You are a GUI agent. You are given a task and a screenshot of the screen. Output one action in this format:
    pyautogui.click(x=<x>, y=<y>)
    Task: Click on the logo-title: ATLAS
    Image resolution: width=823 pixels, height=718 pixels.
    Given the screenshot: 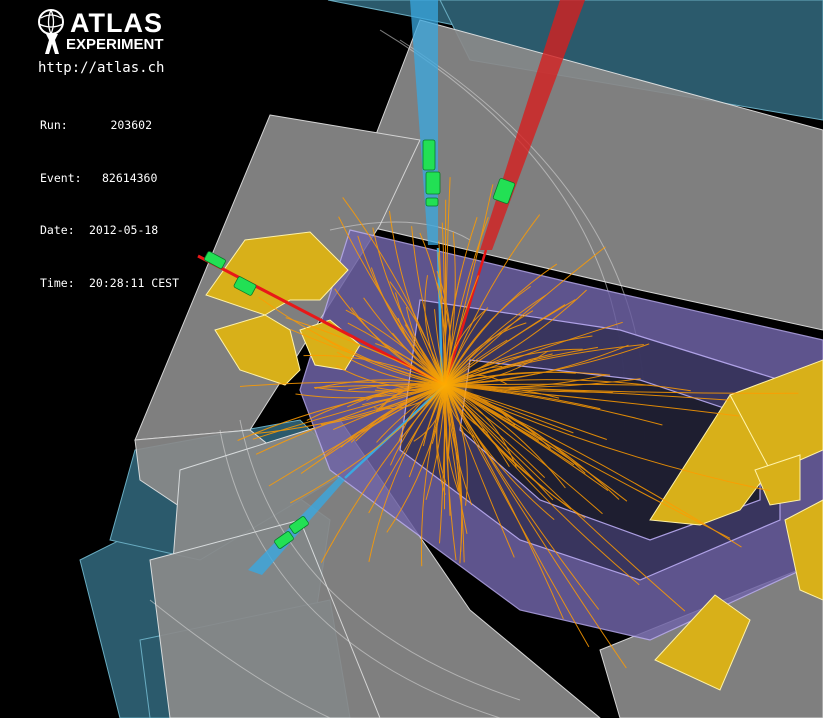 What is the action you would take?
    pyautogui.click(x=116, y=23)
    